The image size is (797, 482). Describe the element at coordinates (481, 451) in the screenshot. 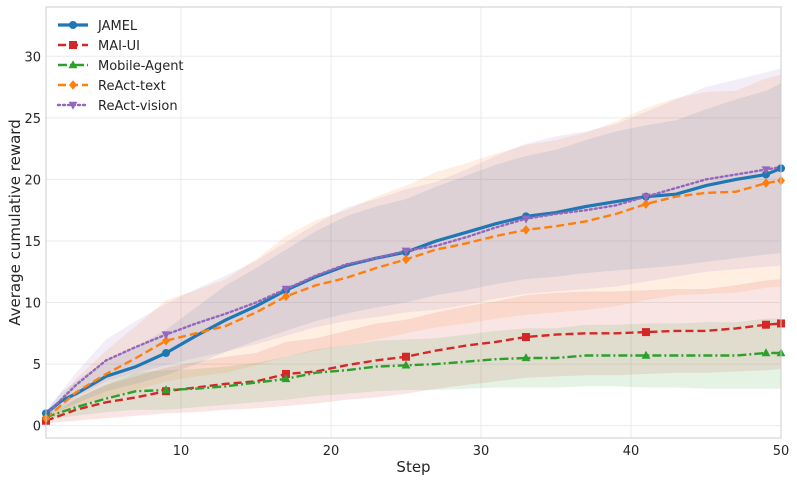

I see `x-tick-label: 30` at that location.